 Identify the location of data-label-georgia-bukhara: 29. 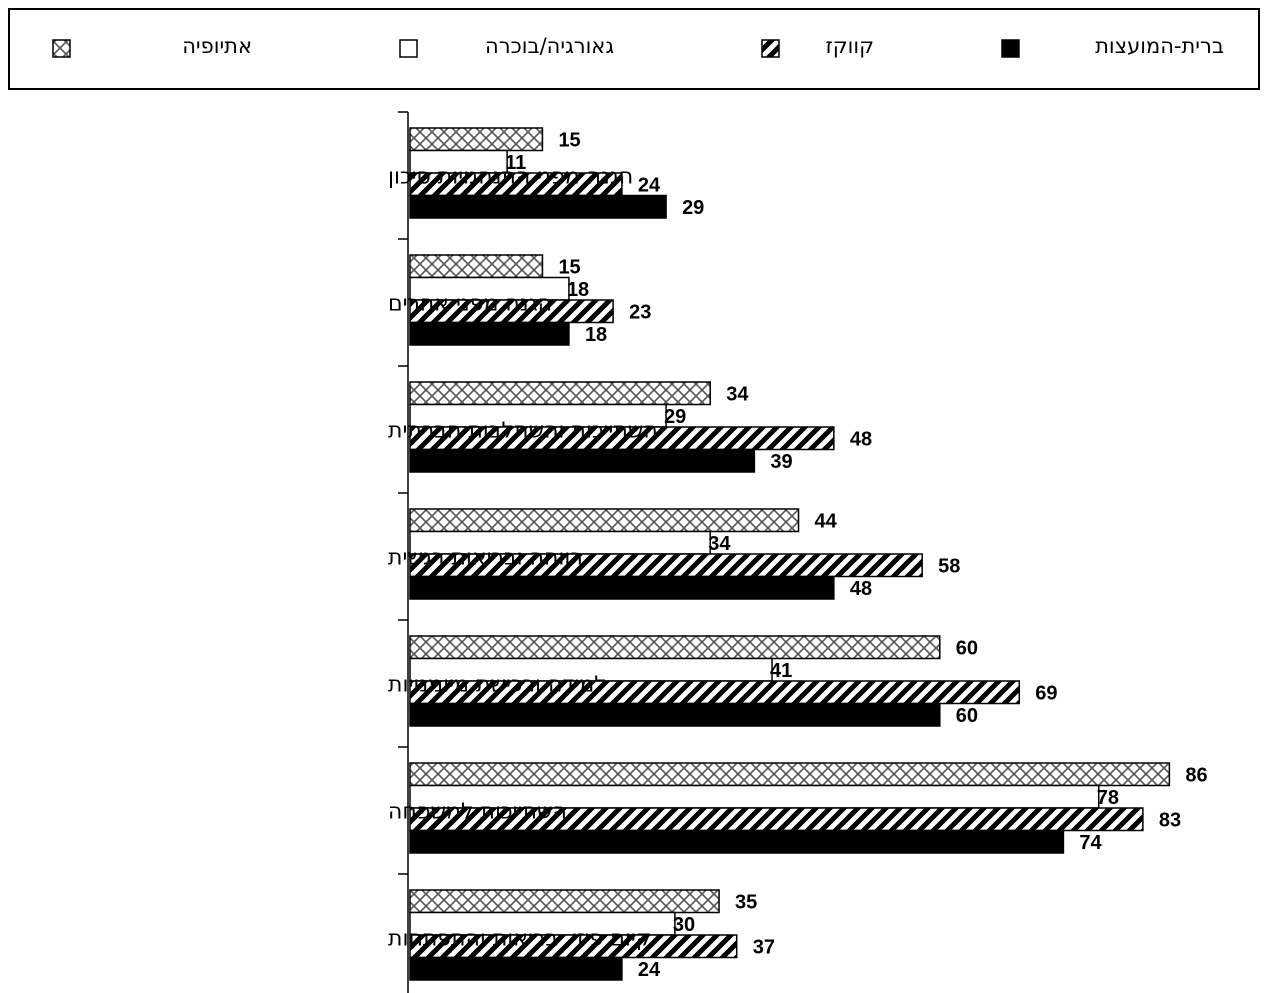
(675, 417).